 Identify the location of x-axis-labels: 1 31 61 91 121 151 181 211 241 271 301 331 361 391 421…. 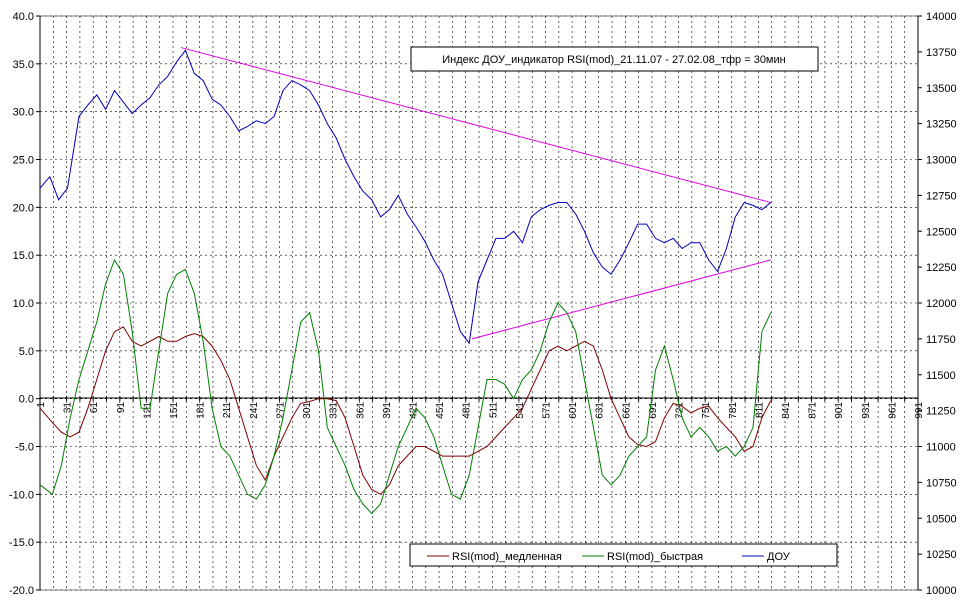
(480, 410).